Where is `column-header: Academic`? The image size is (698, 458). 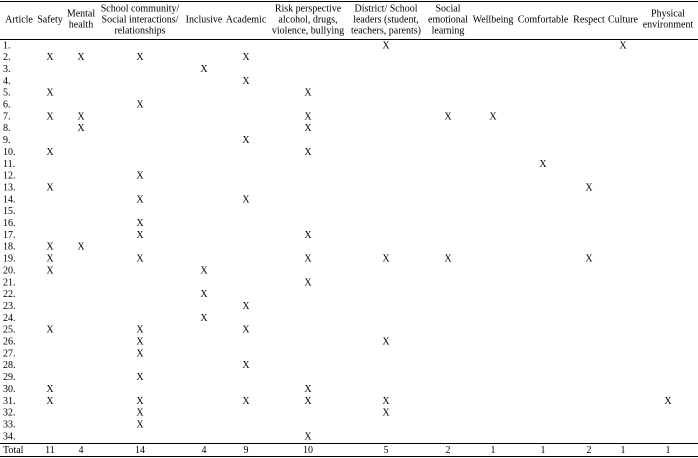 column-header: Academic is located at coordinates (246, 19).